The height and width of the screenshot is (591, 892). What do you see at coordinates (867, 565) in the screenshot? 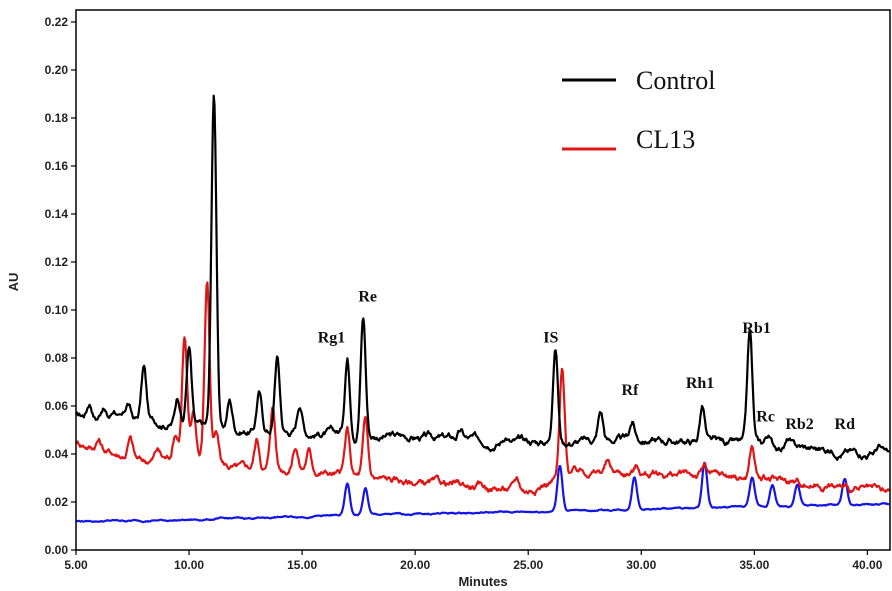
I see `x-tick-label: 40.00` at bounding box center [867, 565].